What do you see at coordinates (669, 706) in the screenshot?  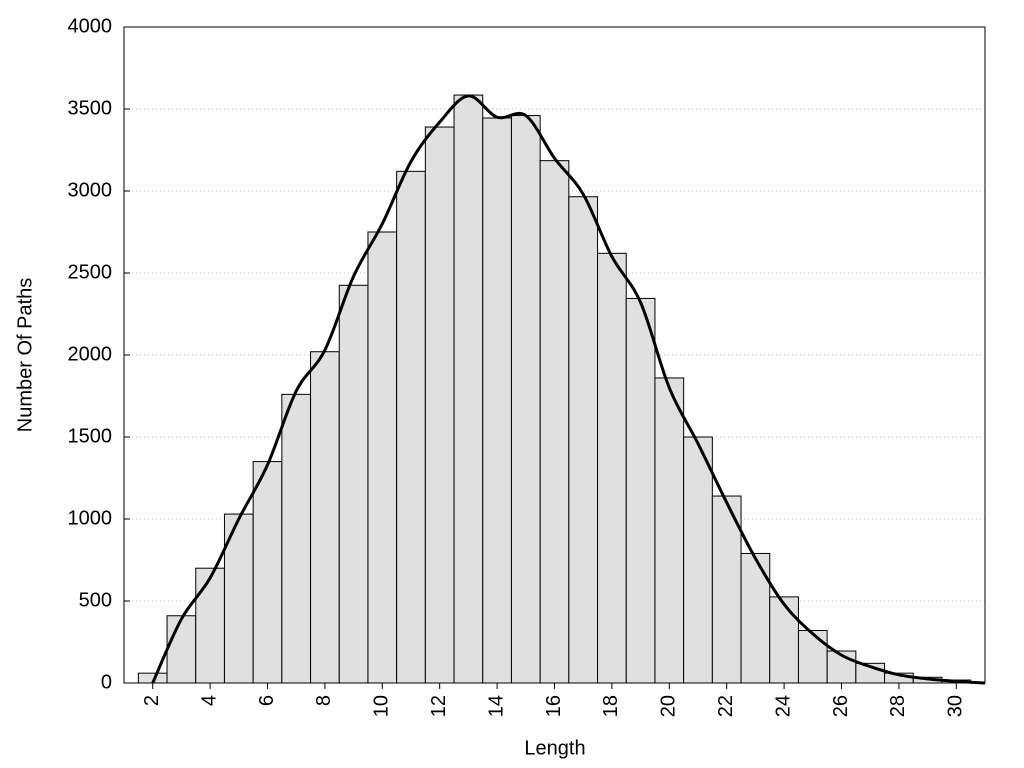 I see `x-tick-label: 20` at bounding box center [669, 706].